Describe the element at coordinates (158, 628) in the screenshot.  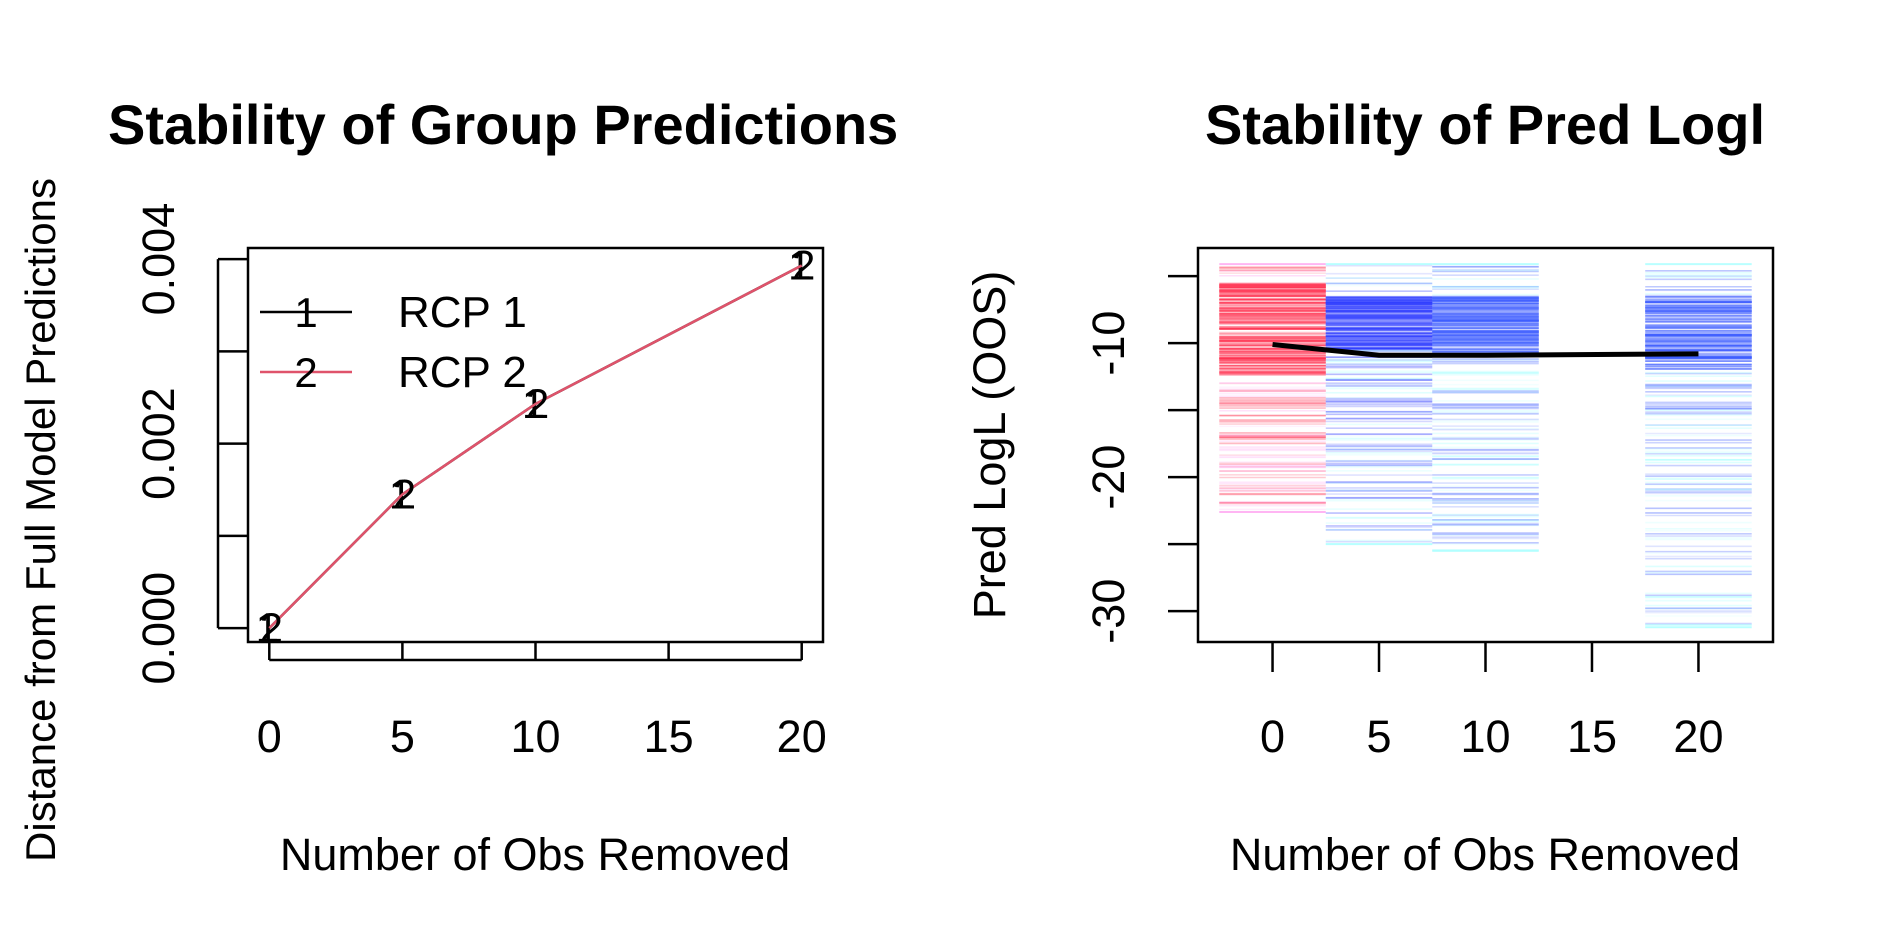
I see `y-tick-label: 0.000` at that location.